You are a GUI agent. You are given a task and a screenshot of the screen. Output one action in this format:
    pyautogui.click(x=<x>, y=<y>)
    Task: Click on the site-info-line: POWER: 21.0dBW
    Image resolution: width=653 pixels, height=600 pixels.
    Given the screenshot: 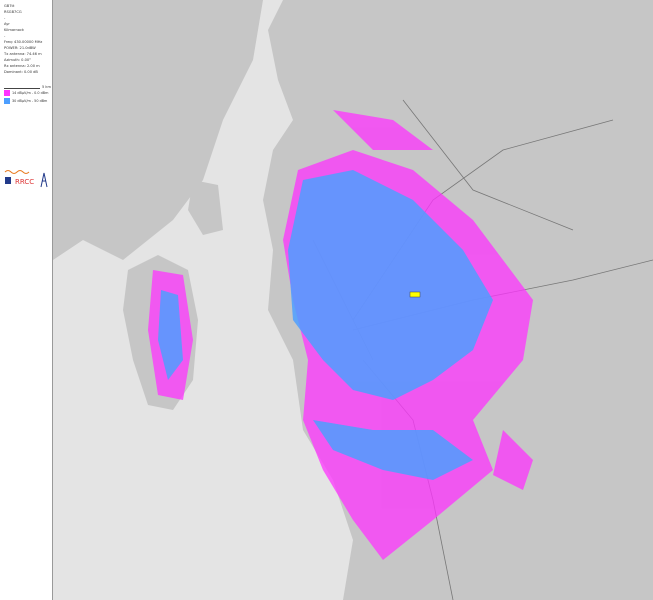 What is the action you would take?
    pyautogui.click(x=20, y=48)
    